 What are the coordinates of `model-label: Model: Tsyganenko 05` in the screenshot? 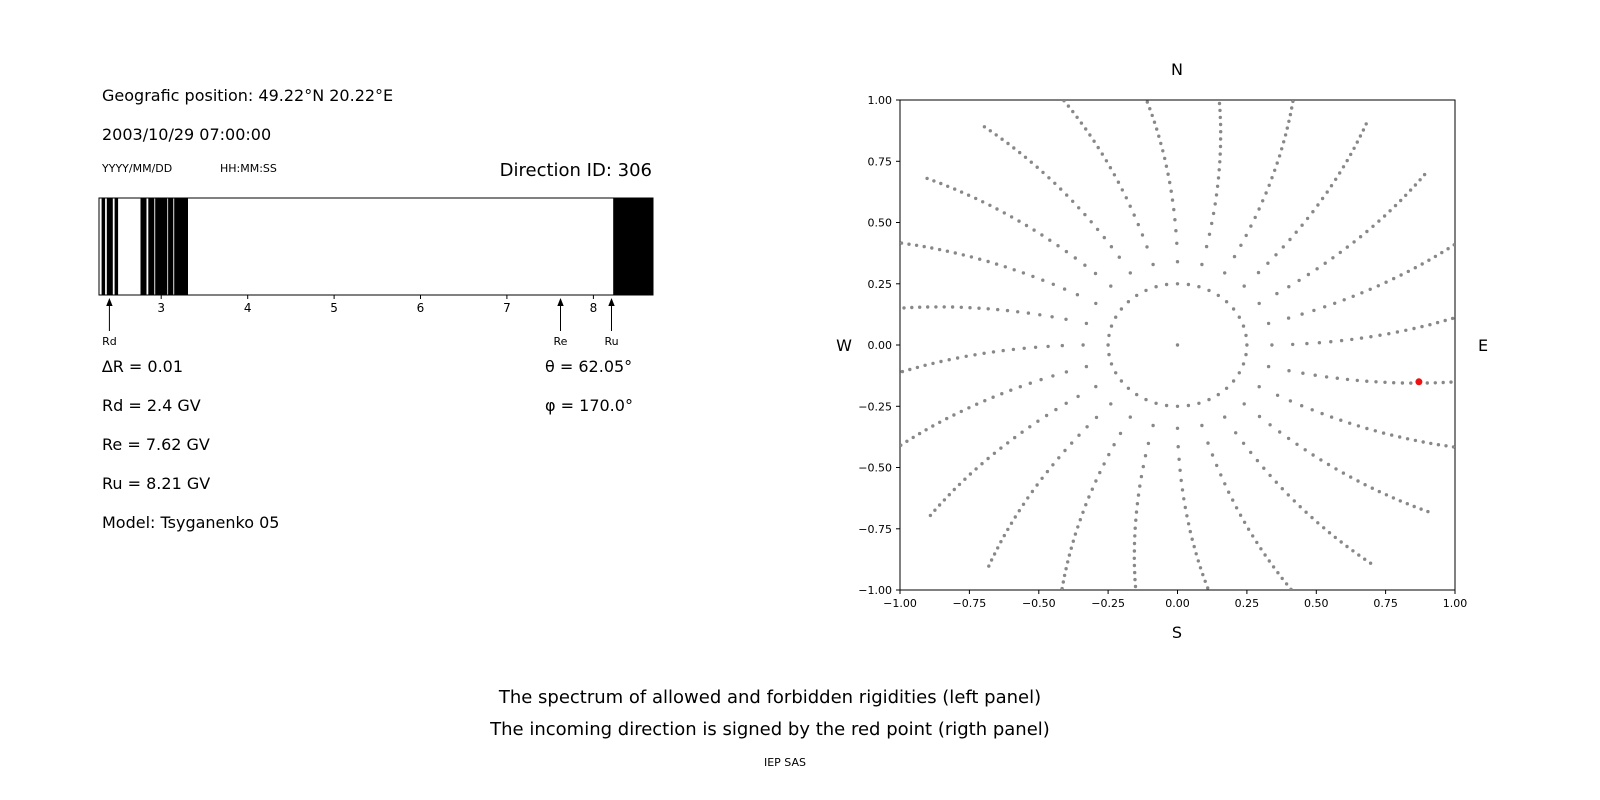 It's located at (191, 522).